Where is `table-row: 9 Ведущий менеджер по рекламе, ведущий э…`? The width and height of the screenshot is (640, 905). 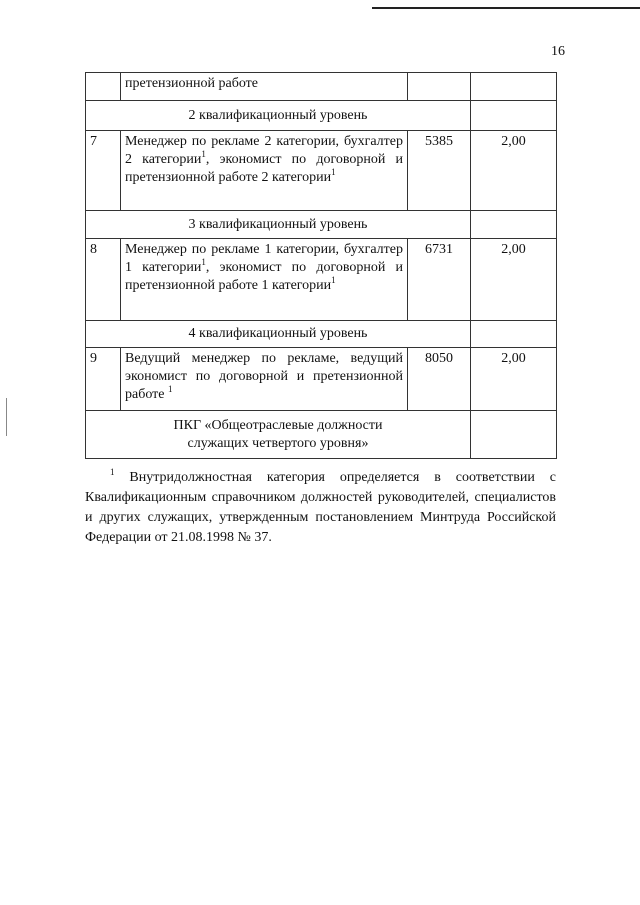
table-row: 9 Ведущий менеджер по рекламе, ведущий э… is located at coordinates (321, 379).